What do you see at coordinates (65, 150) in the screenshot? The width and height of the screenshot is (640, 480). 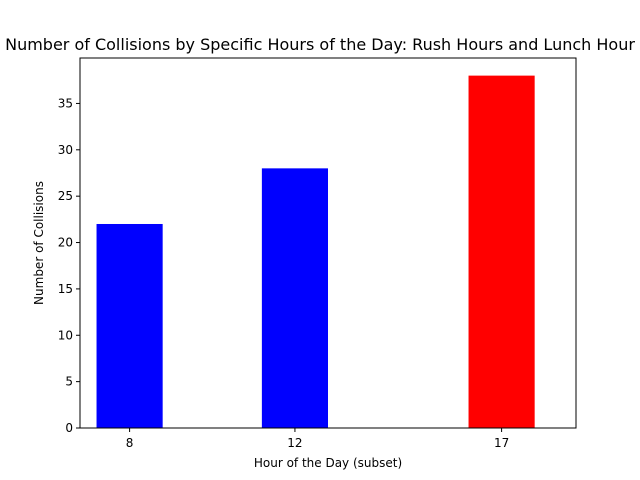 I see `y-tick-label: 30` at bounding box center [65, 150].